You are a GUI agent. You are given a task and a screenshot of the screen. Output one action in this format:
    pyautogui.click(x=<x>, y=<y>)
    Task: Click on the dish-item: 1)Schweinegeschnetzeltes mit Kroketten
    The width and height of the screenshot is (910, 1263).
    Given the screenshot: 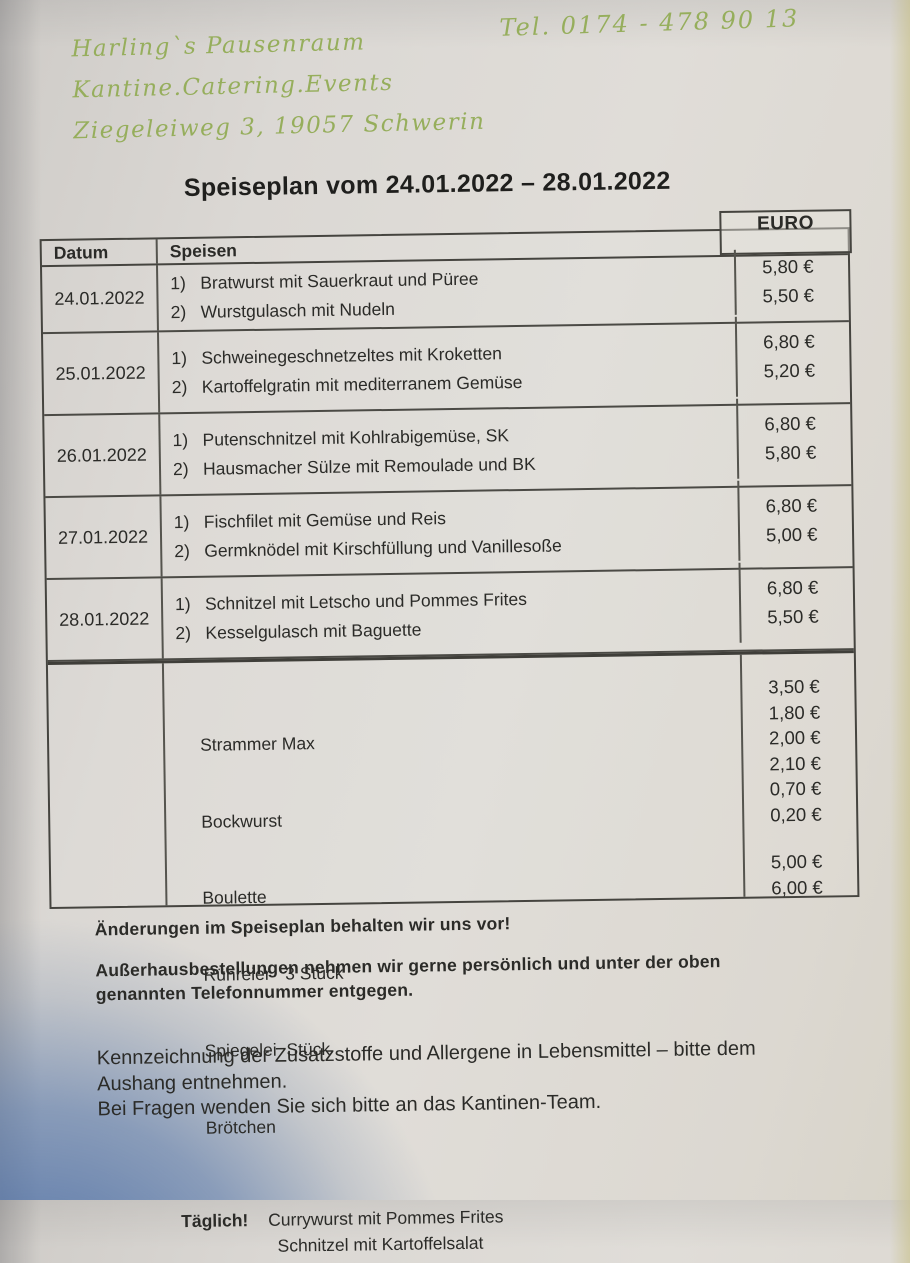 What is the action you would take?
    pyautogui.click(x=453, y=353)
    